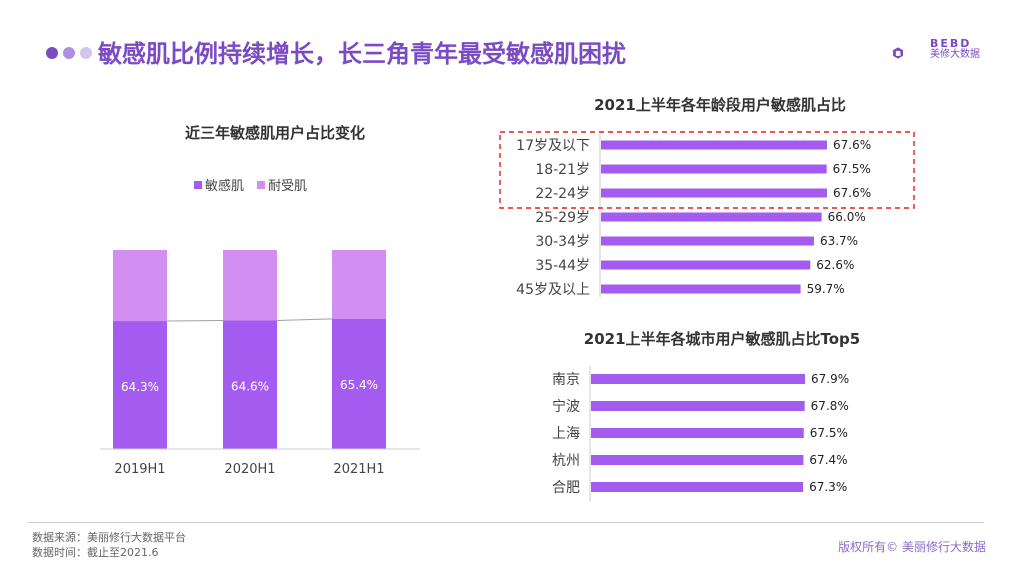  Describe the element at coordinates (250, 186) in the screenshot. I see `legend: 敏感肌 耐受肌` at that location.